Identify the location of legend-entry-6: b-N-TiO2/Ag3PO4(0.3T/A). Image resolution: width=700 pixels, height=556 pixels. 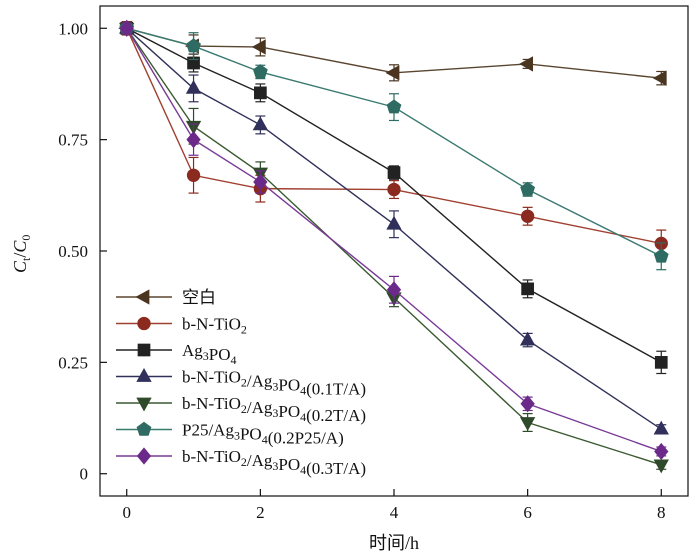
(241, 462).